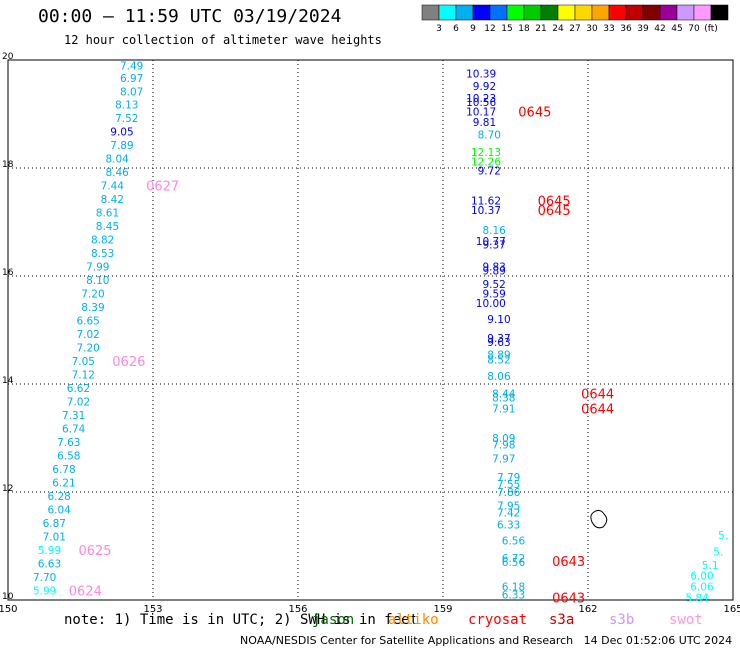 The width and height of the screenshot is (740, 650). Describe the element at coordinates (575, 19) in the screenshot. I see `colorbar: 3 6 9 12 15 18 21 24 27 30 33 36 39 42 45 70 (ft)` at that location.